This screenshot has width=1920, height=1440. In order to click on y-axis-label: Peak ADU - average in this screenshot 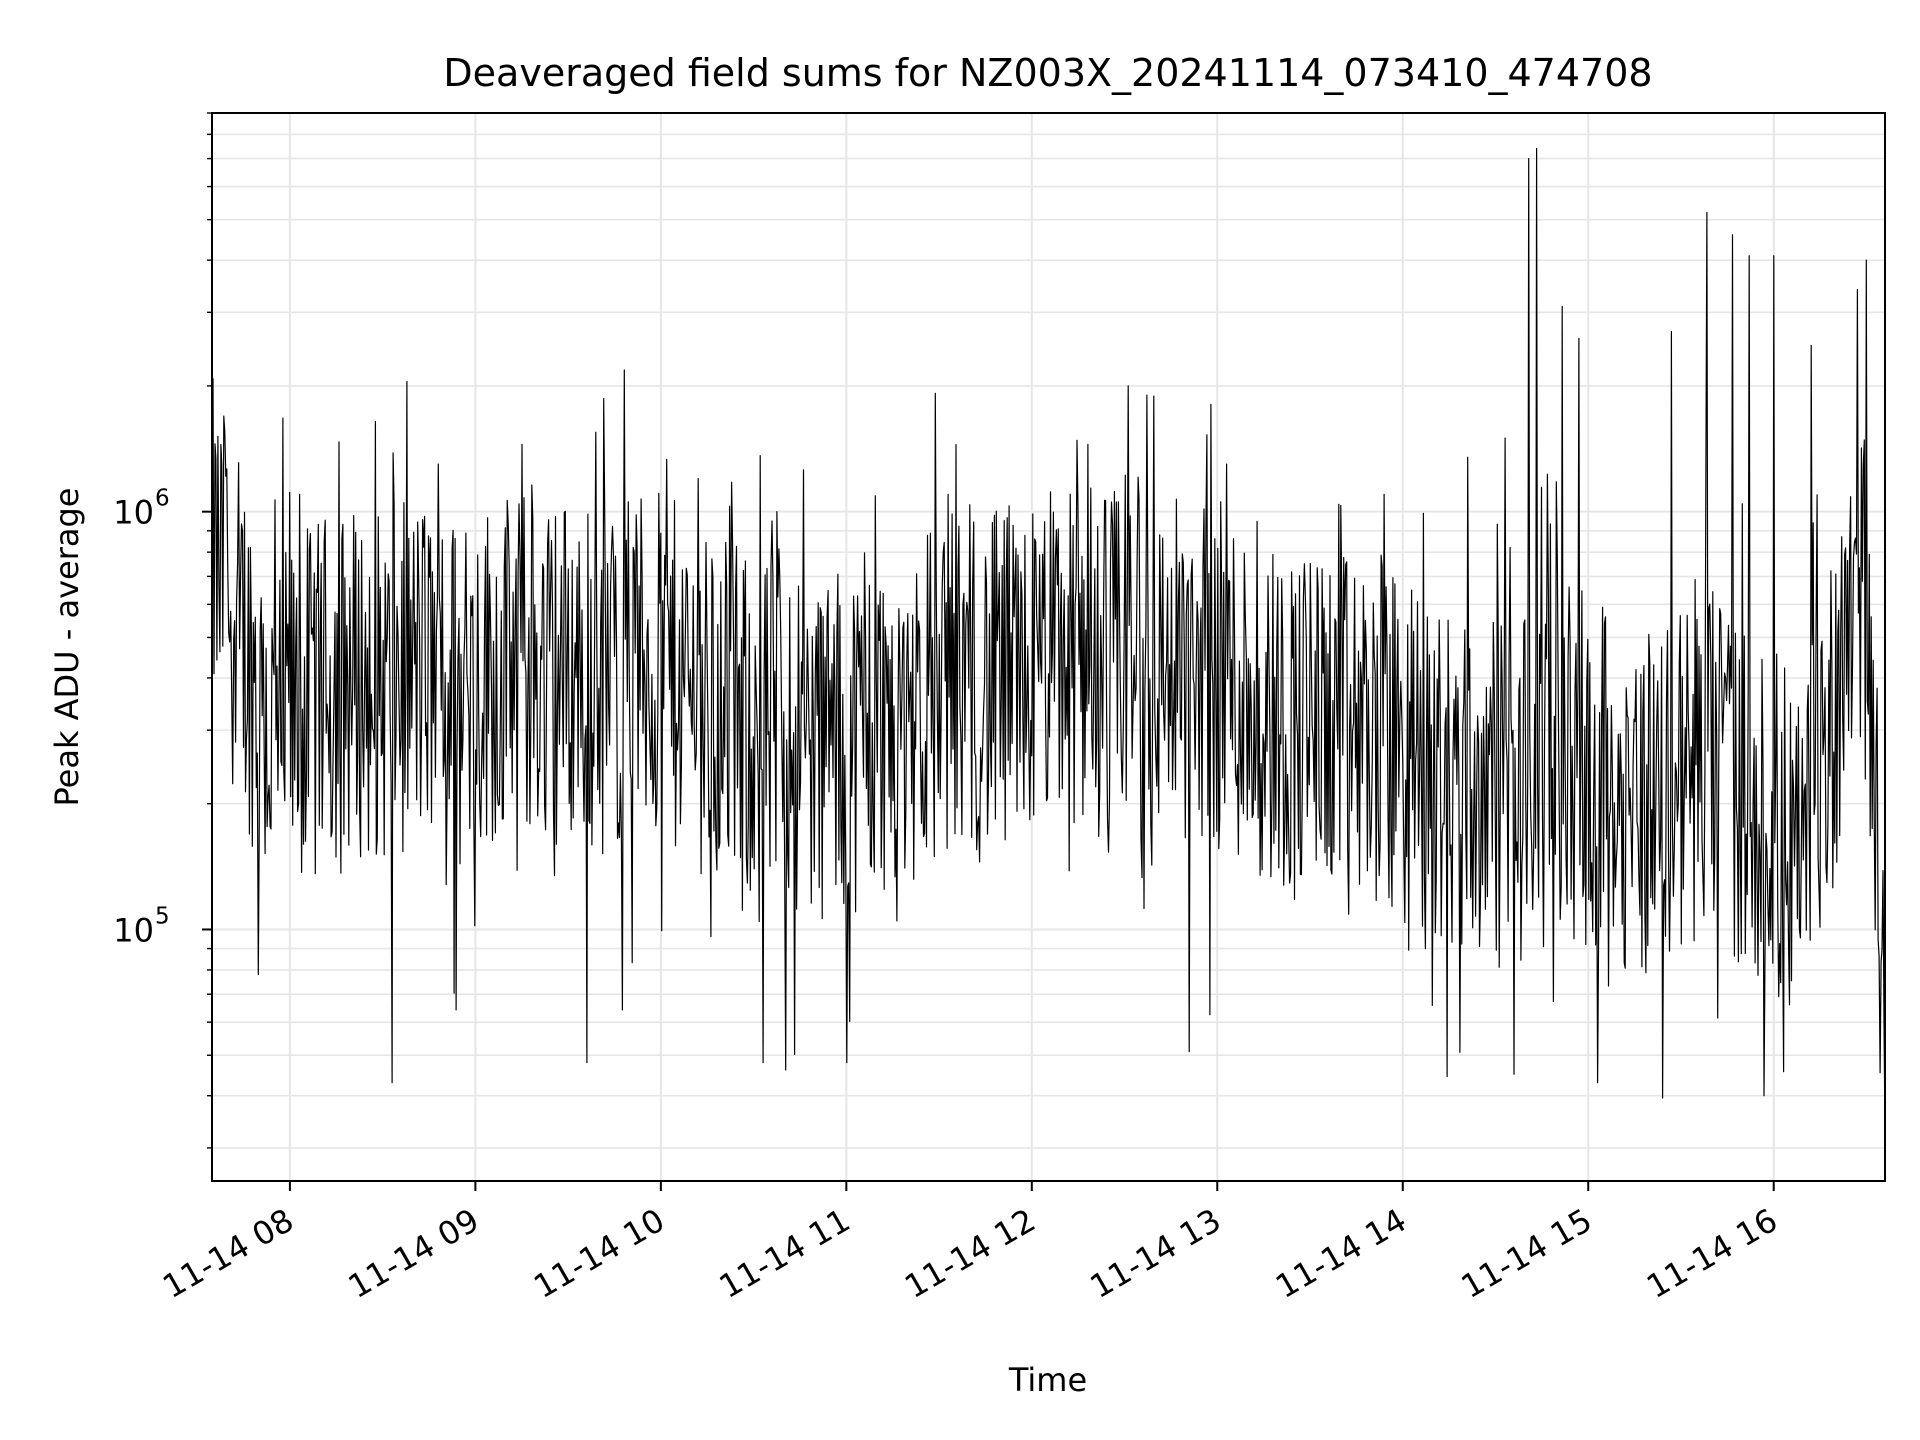, I will do `click(67, 647)`.